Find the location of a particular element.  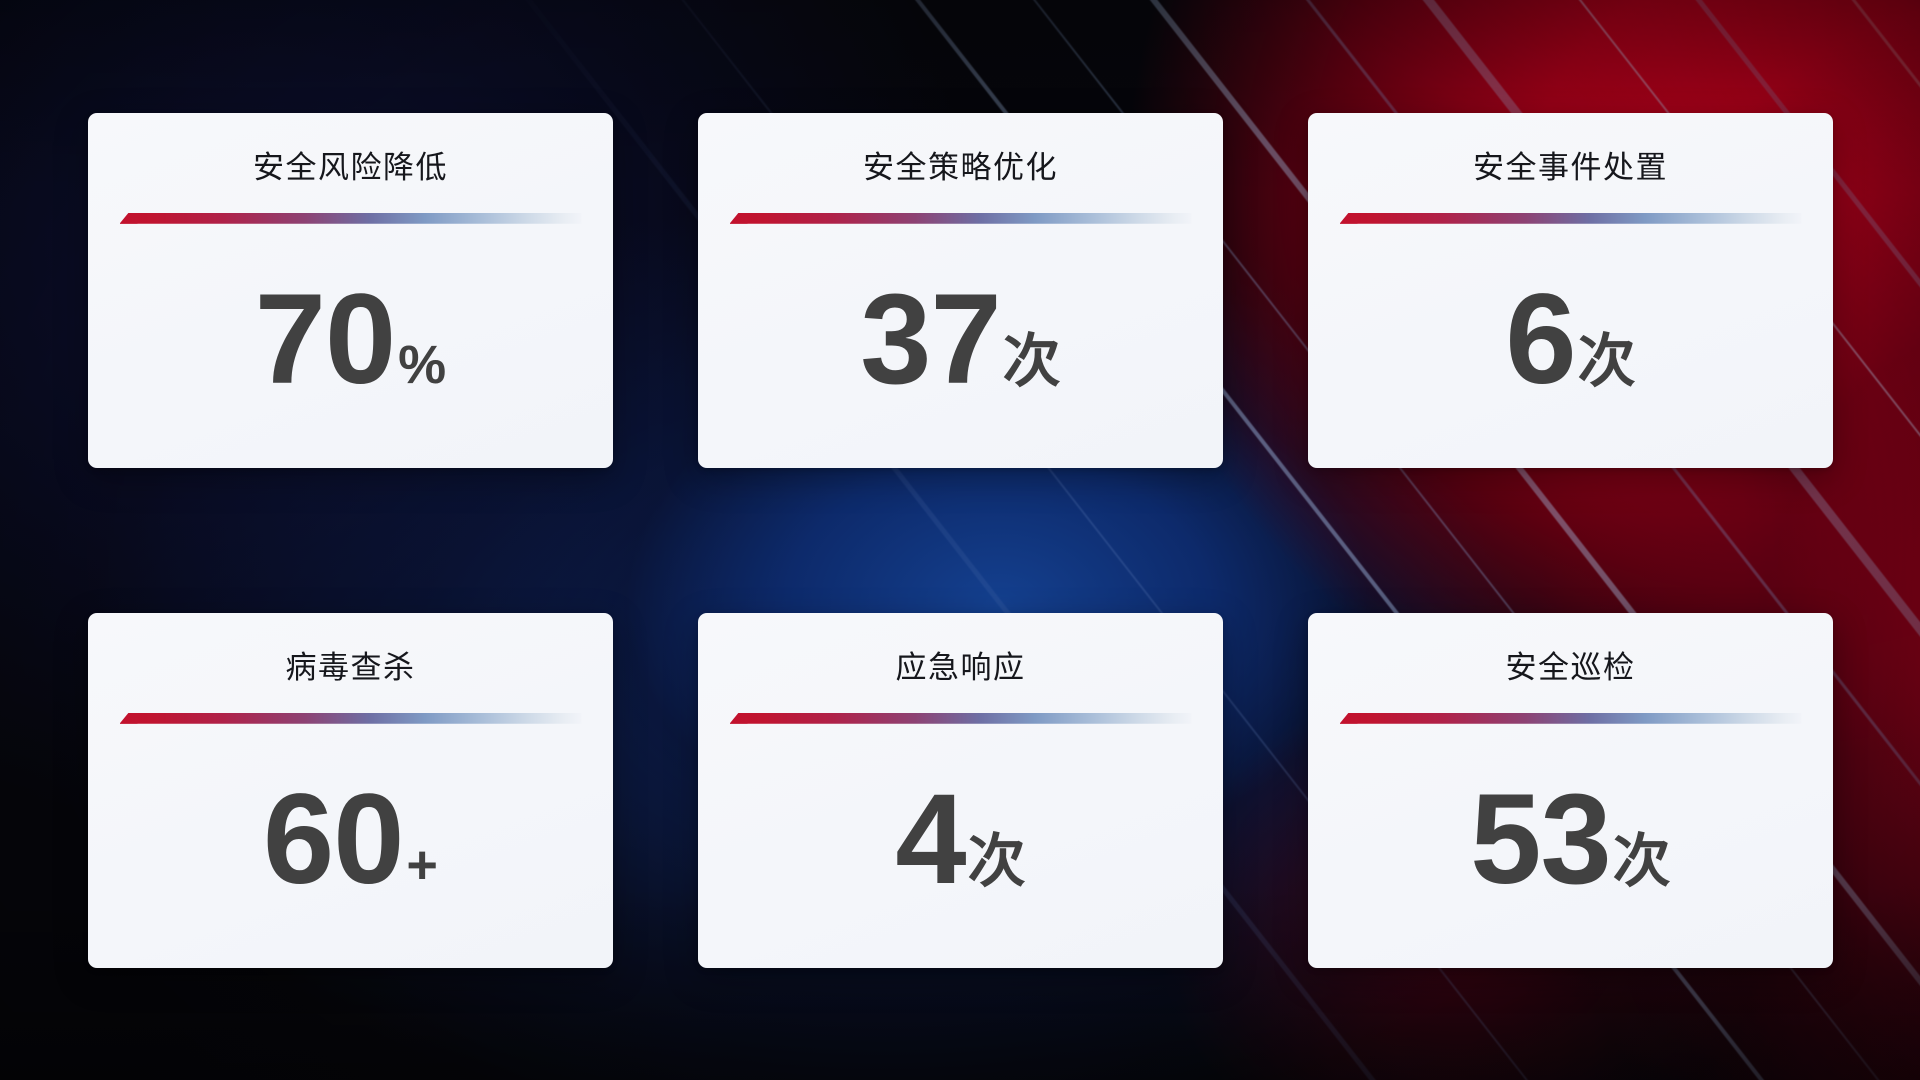

stat-card-title: 安全策略优化 is located at coordinates (960, 167).